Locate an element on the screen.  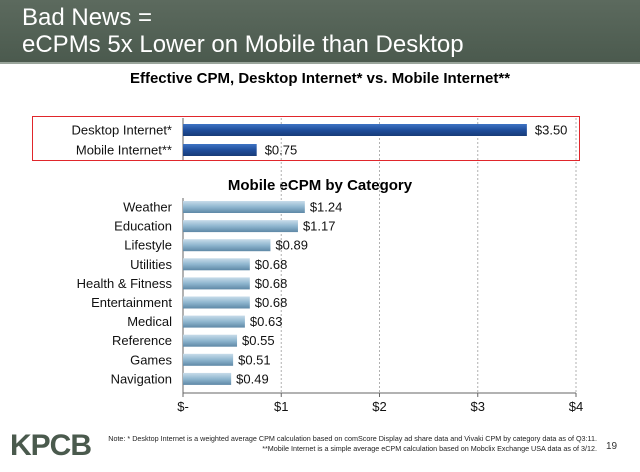
page-number: 19 is located at coordinates (612, 446).